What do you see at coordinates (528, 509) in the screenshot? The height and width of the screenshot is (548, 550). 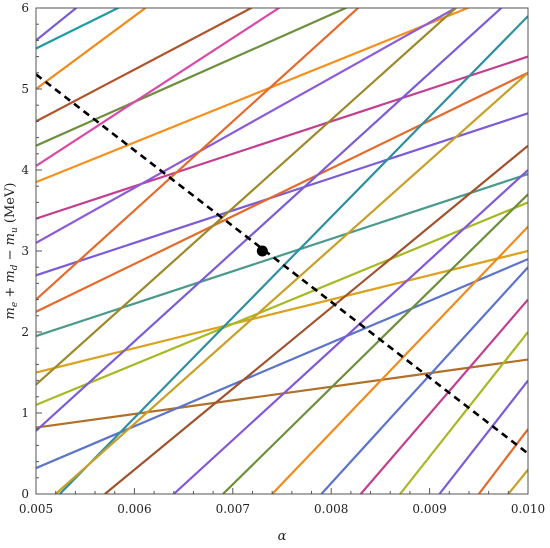 I see `x-tick-label: 0.010` at bounding box center [528, 509].